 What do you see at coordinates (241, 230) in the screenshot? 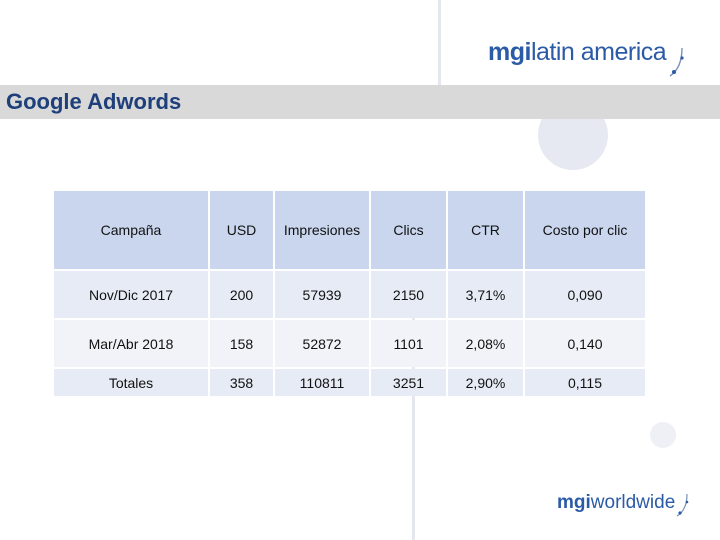
I see `column-header-usd: USD` at bounding box center [241, 230].